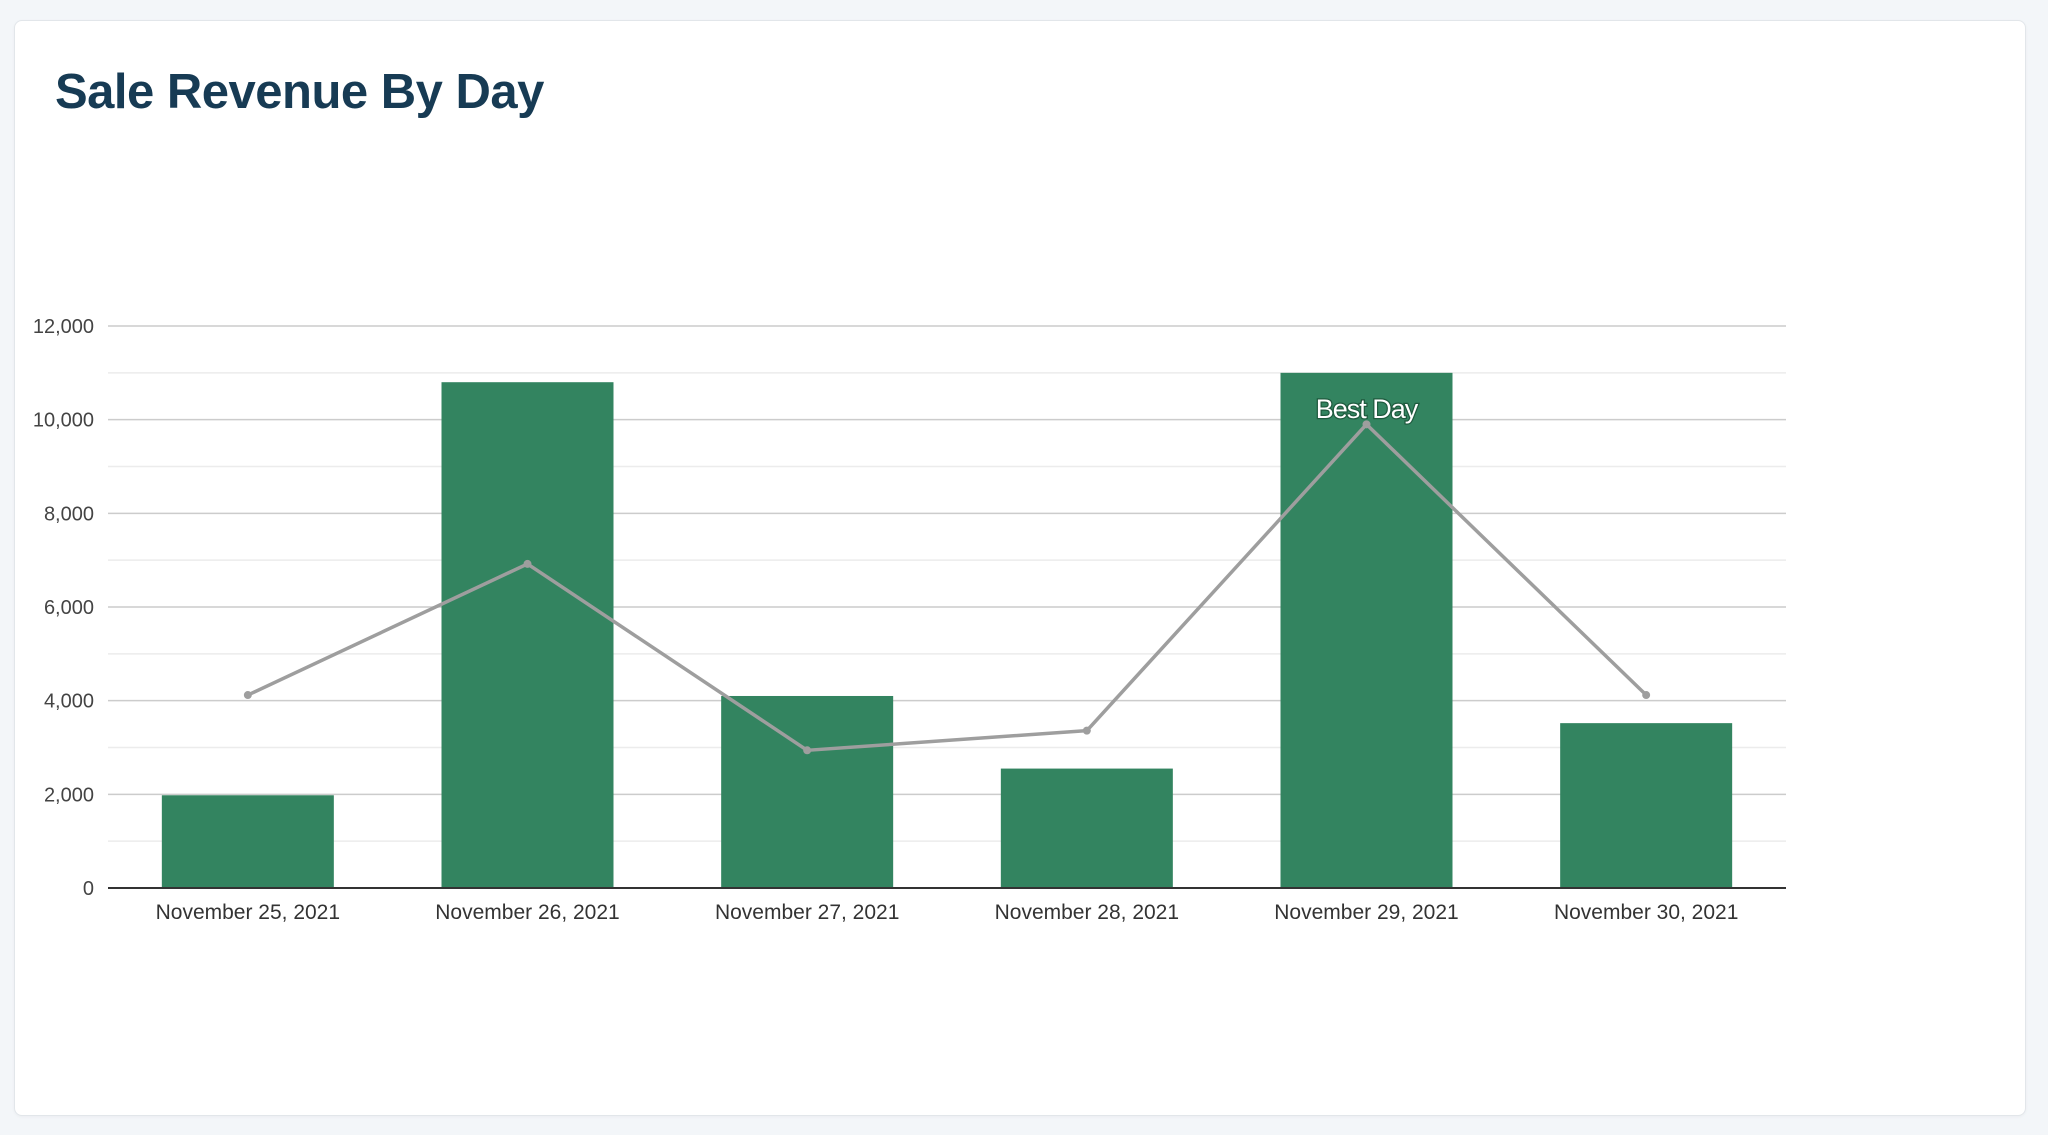 The height and width of the screenshot is (1135, 2048). What do you see at coordinates (1646, 912) in the screenshot?
I see `x-tick-label: November 30, 2021` at bounding box center [1646, 912].